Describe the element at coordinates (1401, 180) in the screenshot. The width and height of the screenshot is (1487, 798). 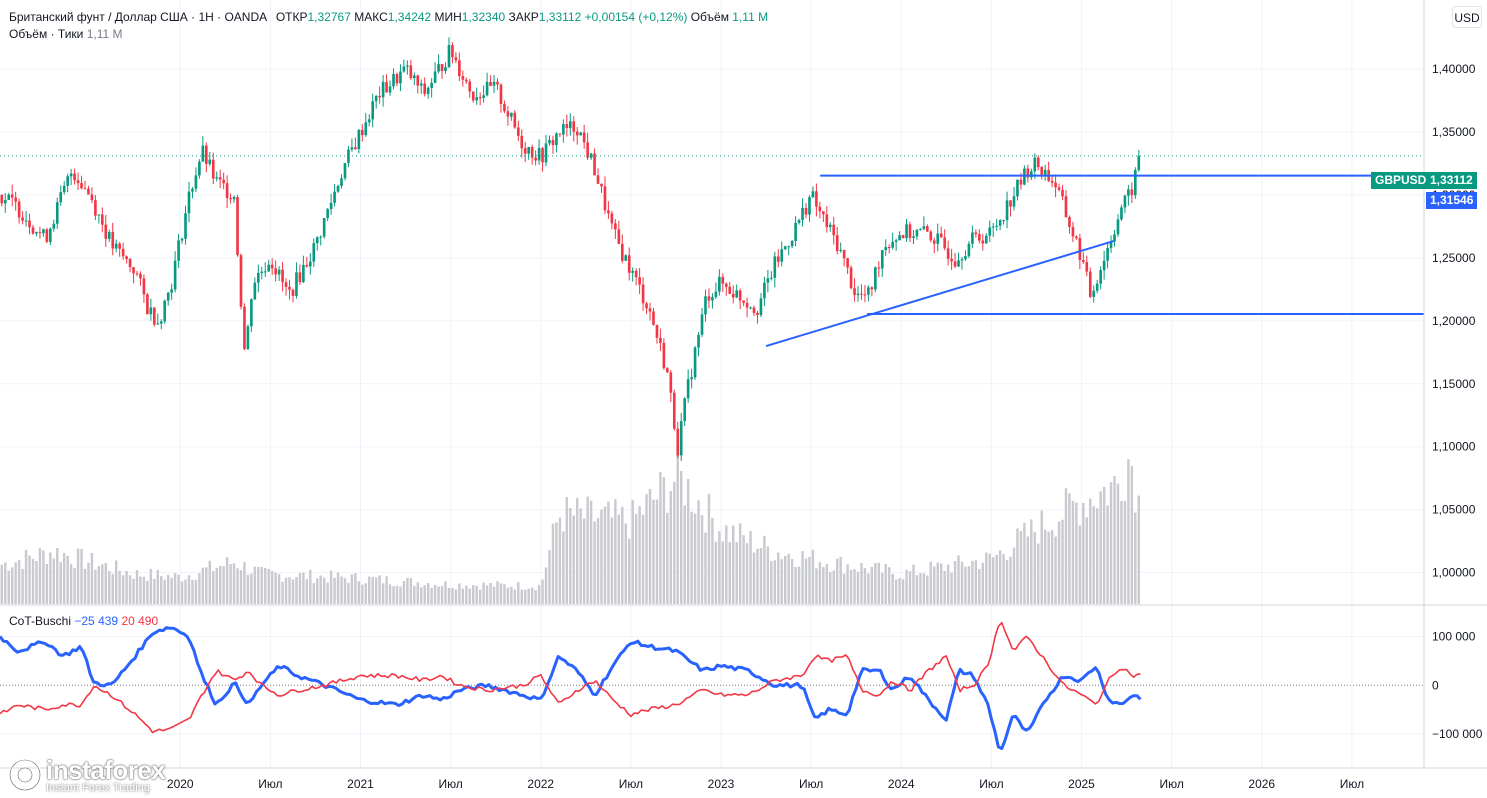
I see `symbol-price-tag: GBPUSD` at that location.